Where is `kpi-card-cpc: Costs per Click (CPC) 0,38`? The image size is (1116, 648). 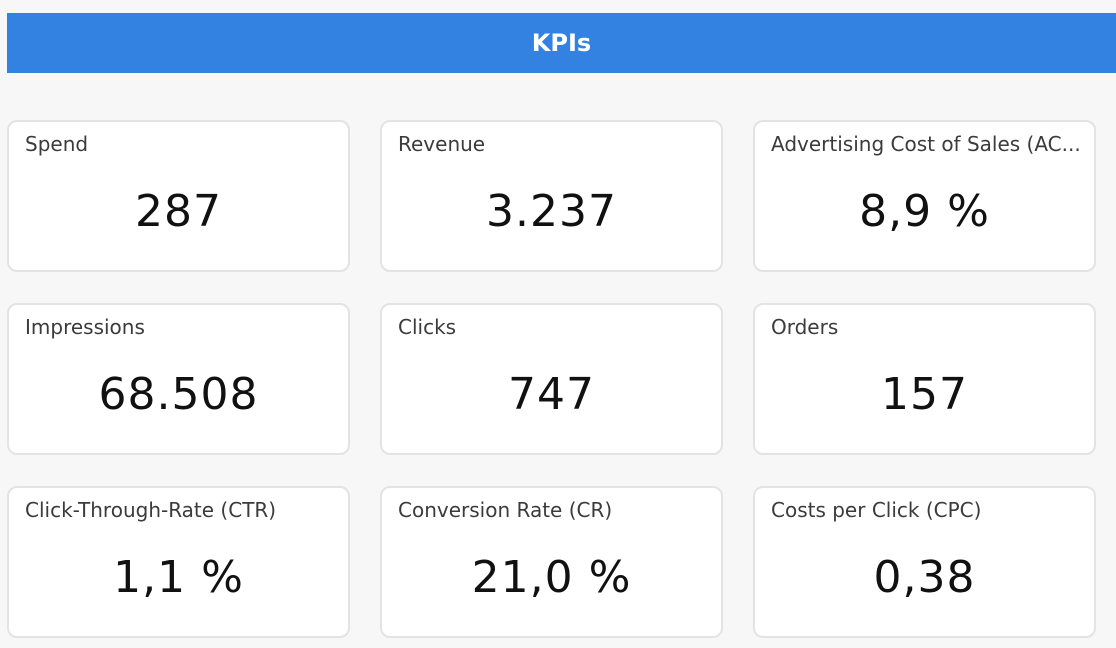
kpi-card-cpc: Costs per Click (CPC) 0,38 is located at coordinates (924, 562).